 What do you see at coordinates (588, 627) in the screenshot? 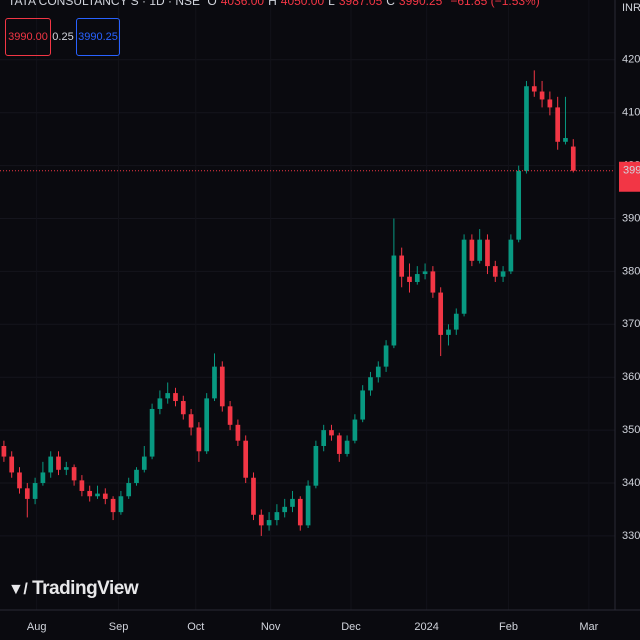
I see `x-tick-label: Mar` at bounding box center [588, 627].